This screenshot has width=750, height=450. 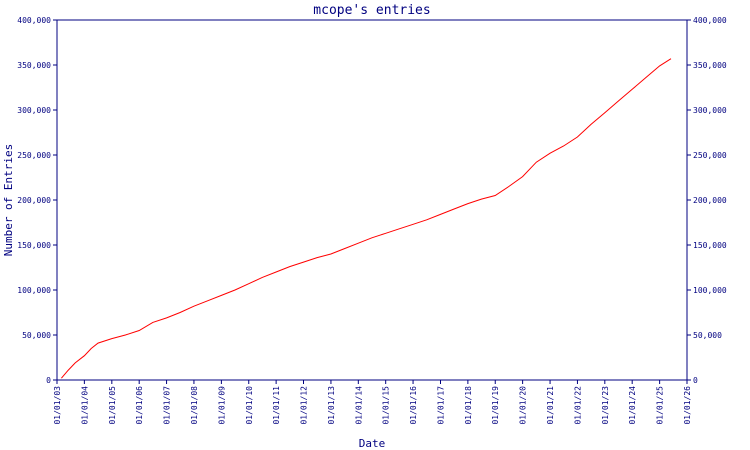 I want to click on x-tick-label: 01/01/15, so click(x=386, y=405).